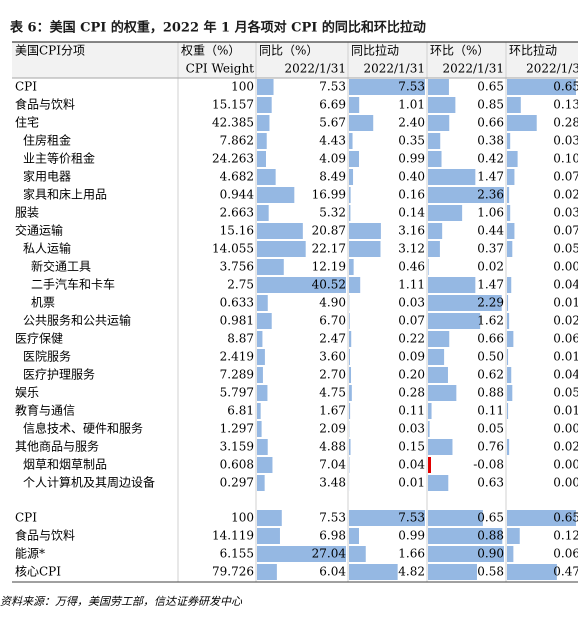 The height and width of the screenshot is (629, 578). What do you see at coordinates (237, 177) in the screenshot?
I see `cell-value: 4.682` at bounding box center [237, 177].